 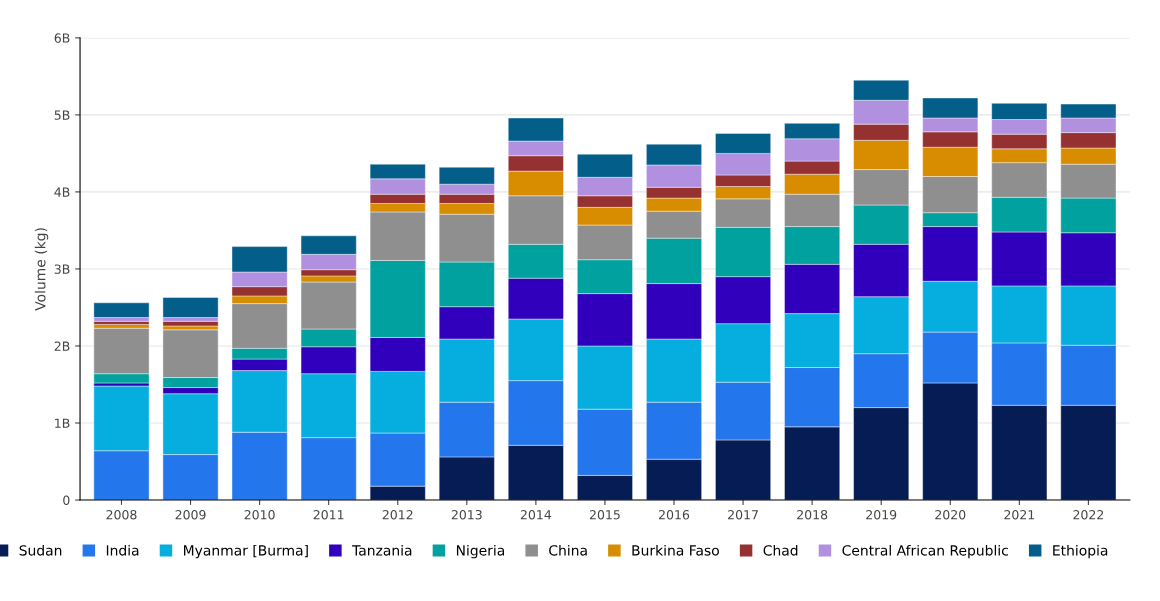 What do you see at coordinates (190, 514) in the screenshot?
I see `x-tick-label: 2009` at bounding box center [190, 514].